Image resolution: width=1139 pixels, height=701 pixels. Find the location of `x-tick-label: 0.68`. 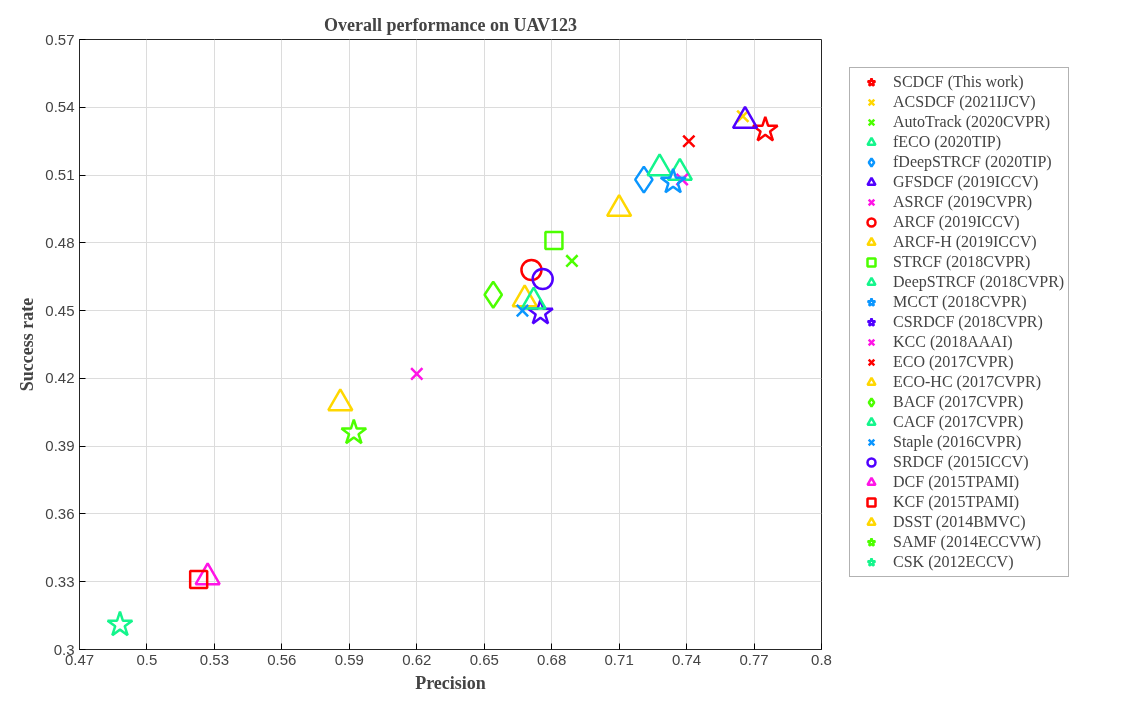

x-tick-label: 0.68 is located at coordinates (552, 659).